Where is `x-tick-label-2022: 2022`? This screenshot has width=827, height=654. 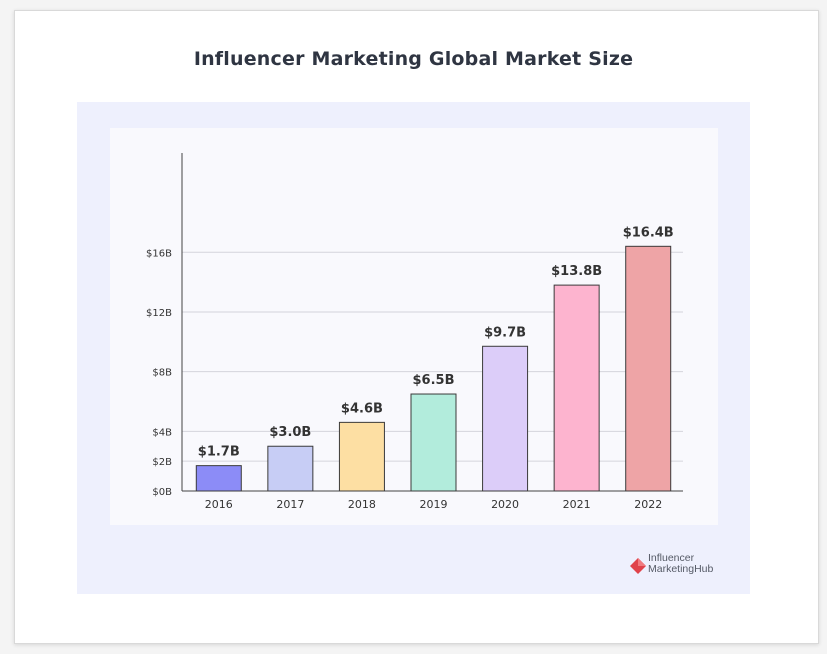
x-tick-label-2022: 2022 is located at coordinates (648, 504).